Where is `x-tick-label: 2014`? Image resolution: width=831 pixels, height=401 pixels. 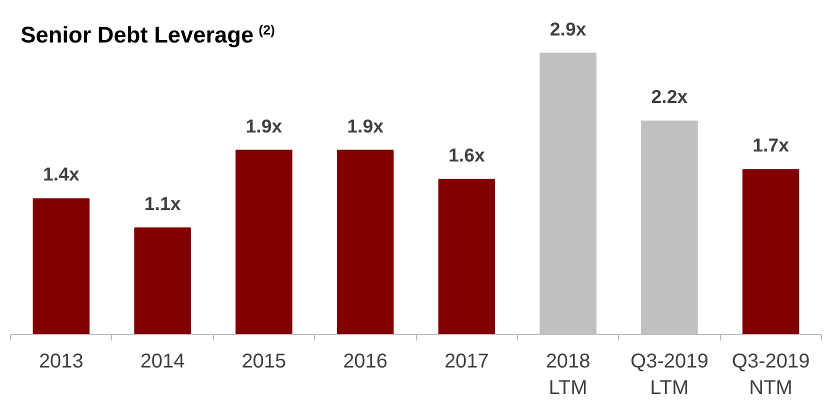
x-tick-label: 2014 is located at coordinates (162, 361).